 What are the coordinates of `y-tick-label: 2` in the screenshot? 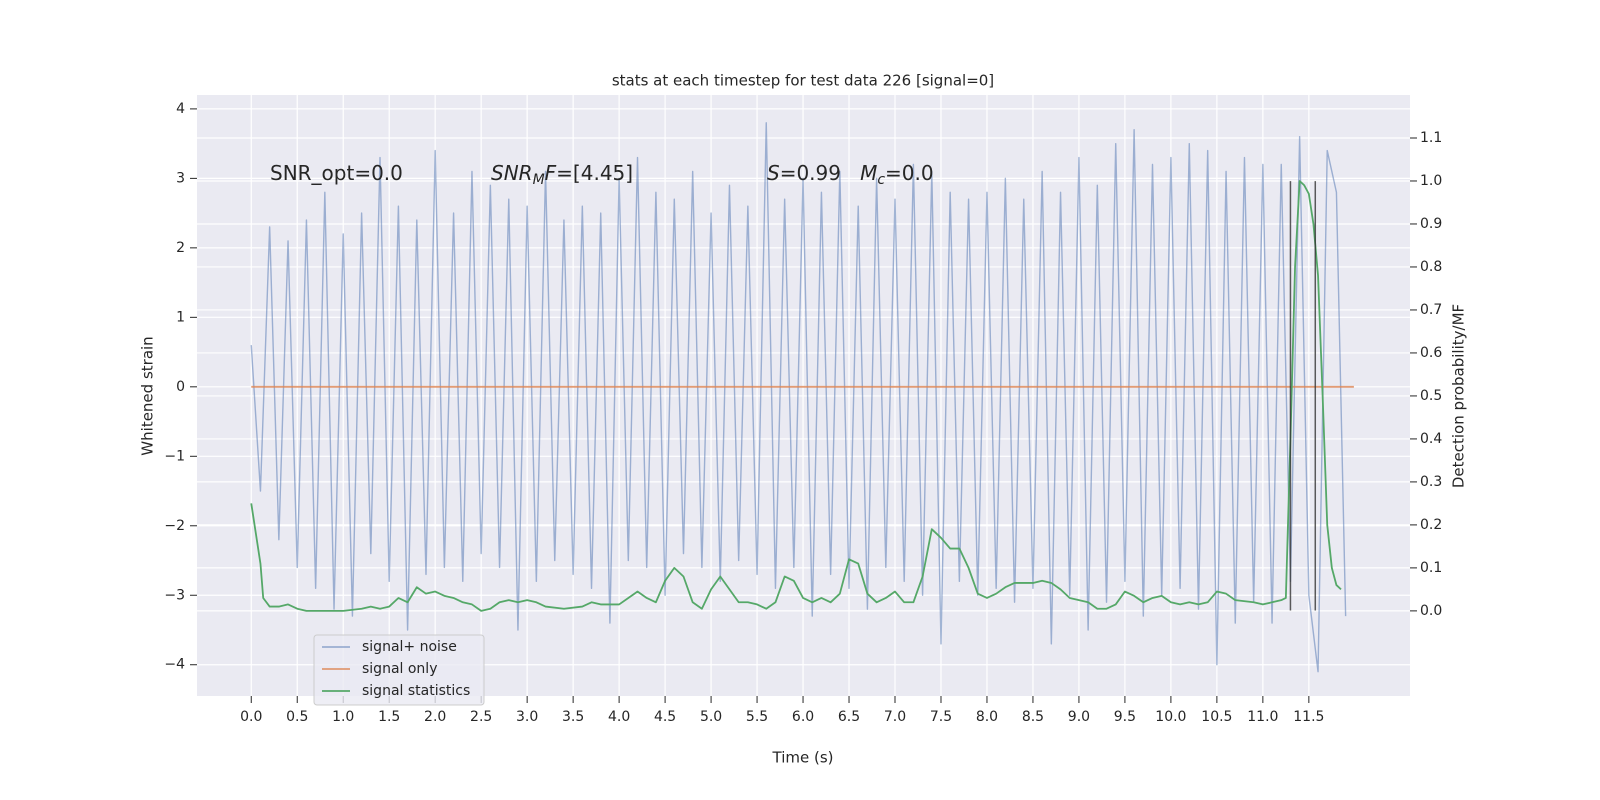 It's located at (180, 248).